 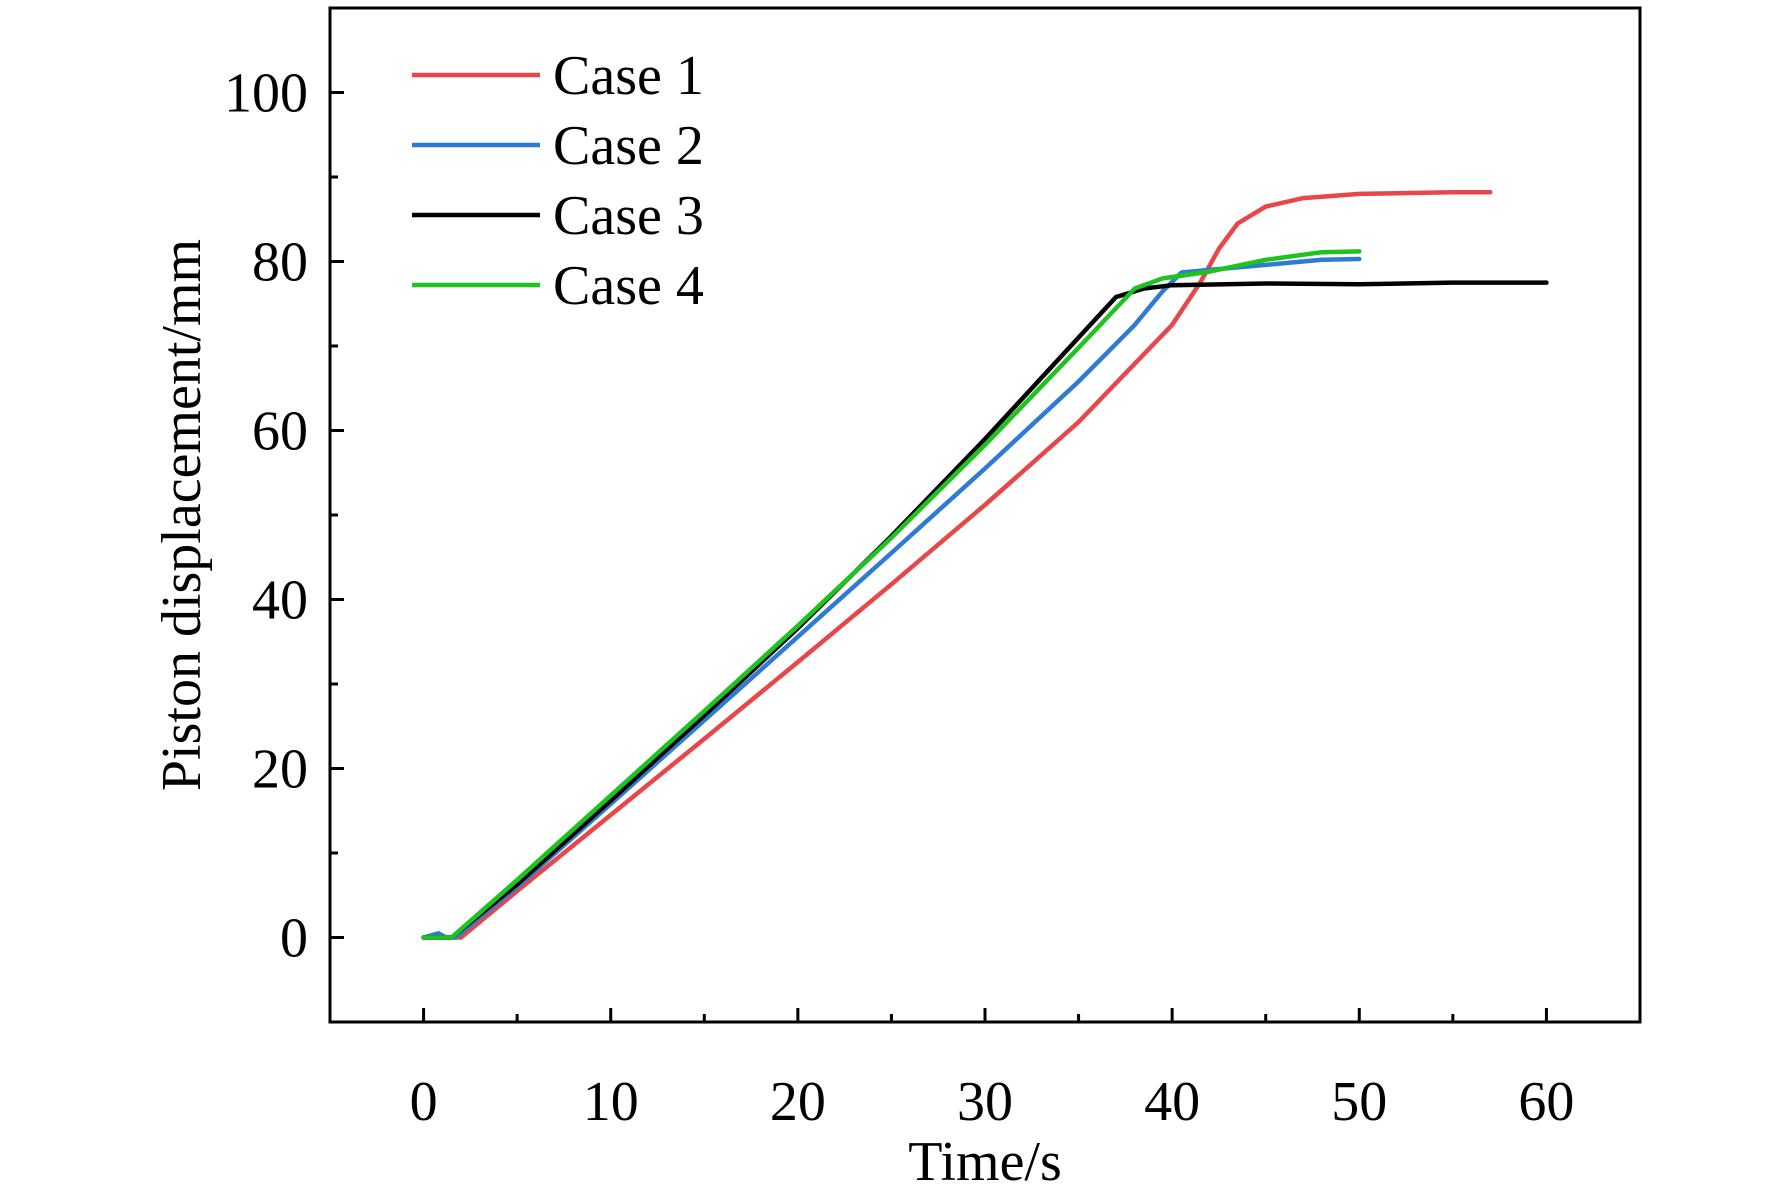 What do you see at coordinates (628, 76) in the screenshot?
I see `legend-label-case-1: Case 1` at bounding box center [628, 76].